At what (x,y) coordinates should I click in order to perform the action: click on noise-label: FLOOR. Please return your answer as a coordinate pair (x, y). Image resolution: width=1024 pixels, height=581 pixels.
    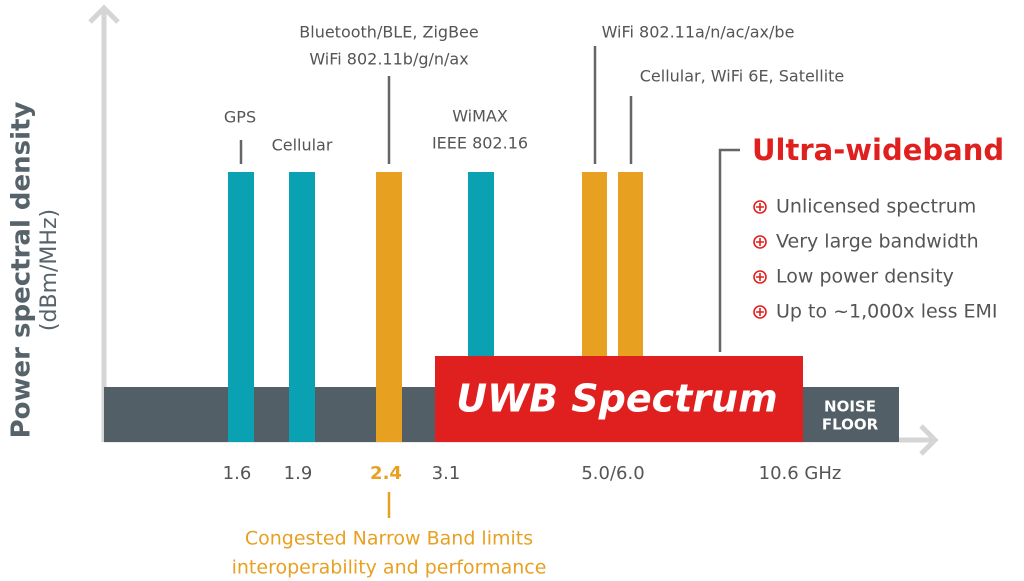
    Looking at the image, I should click on (850, 425).